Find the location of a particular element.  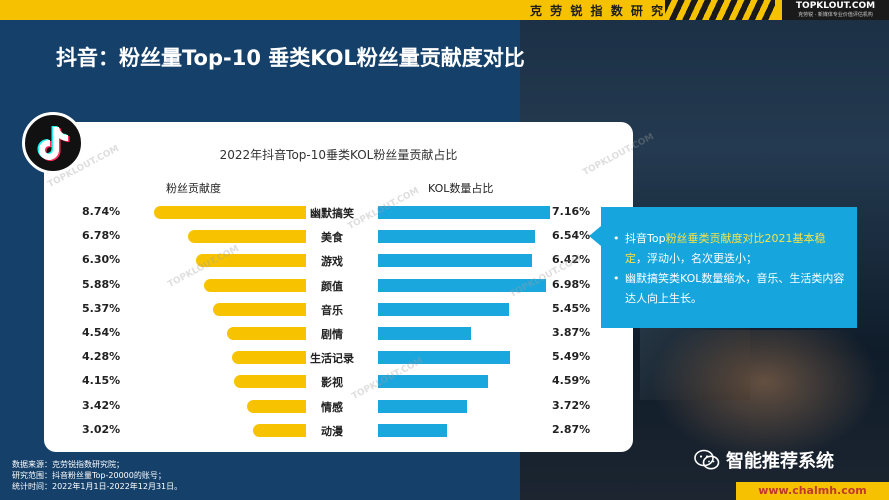

right-value-label: 2.87% is located at coordinates (571, 429).